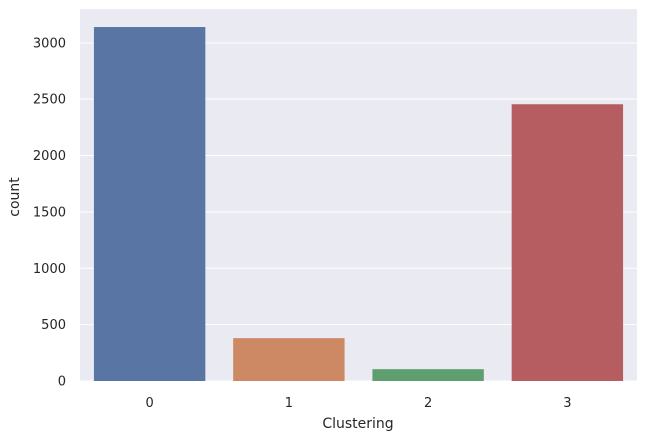 The width and height of the screenshot is (647, 442). I want to click on x-axis-label: Clustering, so click(357, 424).